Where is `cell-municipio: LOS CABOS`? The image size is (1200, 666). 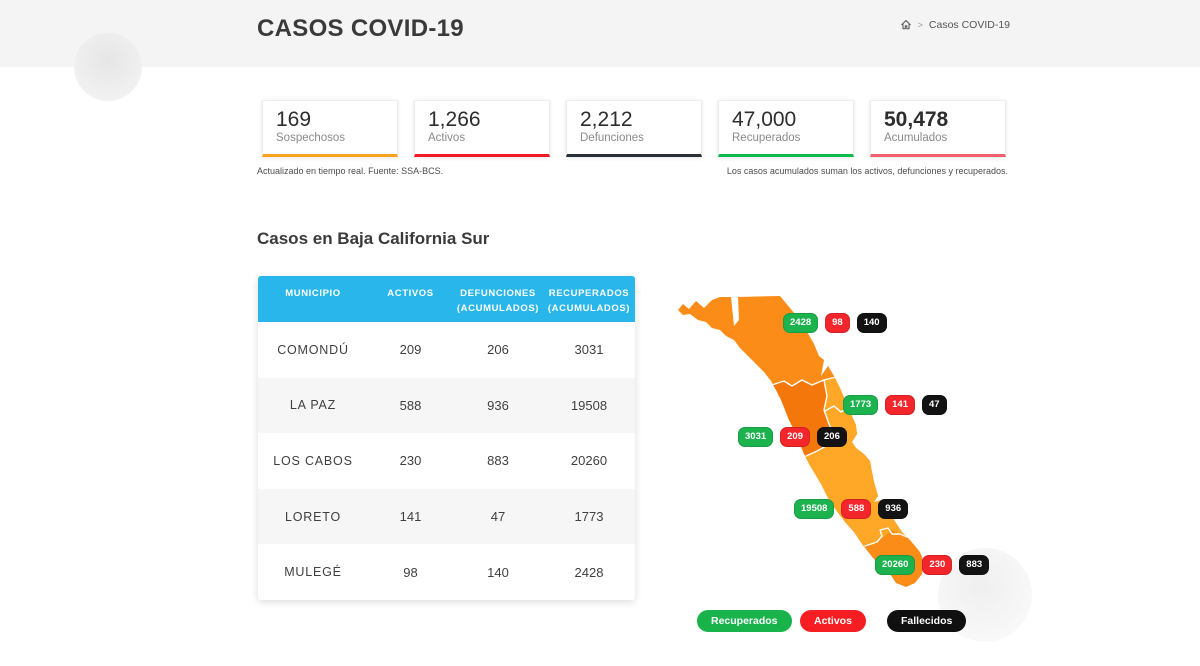 cell-municipio: LOS CABOS is located at coordinates (313, 460).